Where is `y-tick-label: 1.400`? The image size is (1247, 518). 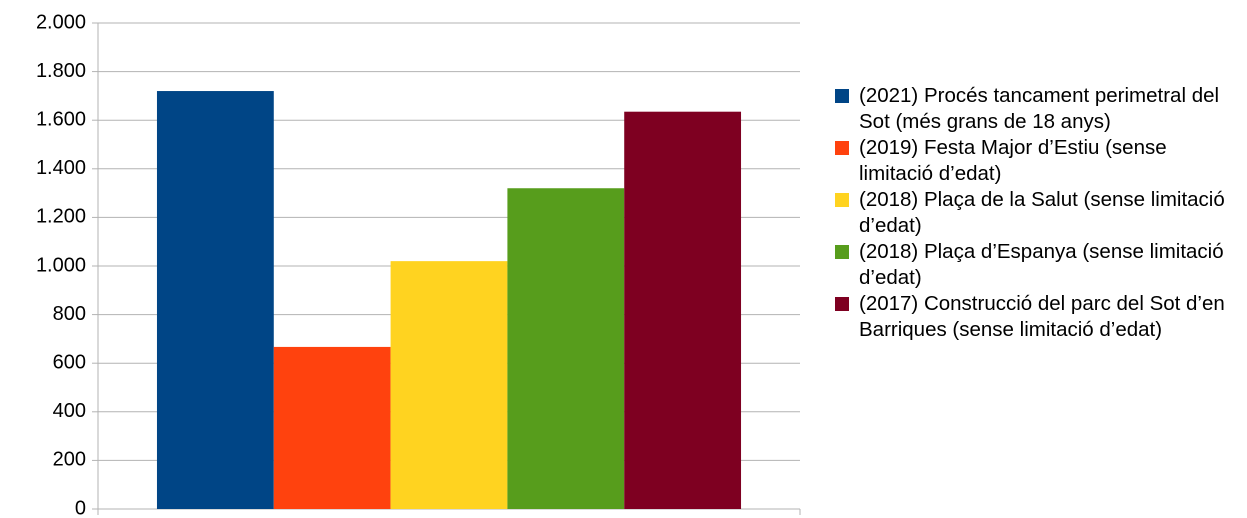 y-tick-label: 1.400 is located at coordinates (61, 168).